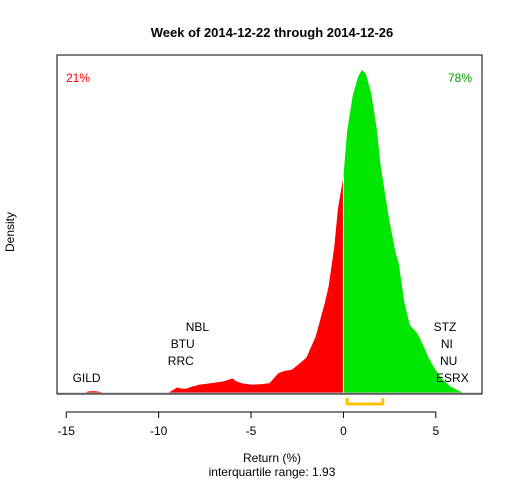  Describe the element at coordinates (448, 361) in the screenshot. I see `ticker-label-nu: NU` at that location.